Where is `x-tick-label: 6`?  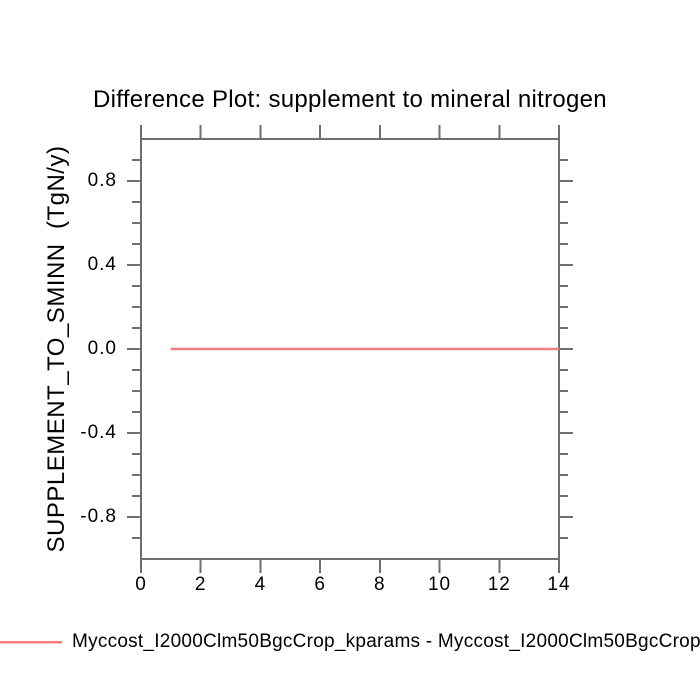 x-tick-label: 6 is located at coordinates (320, 584).